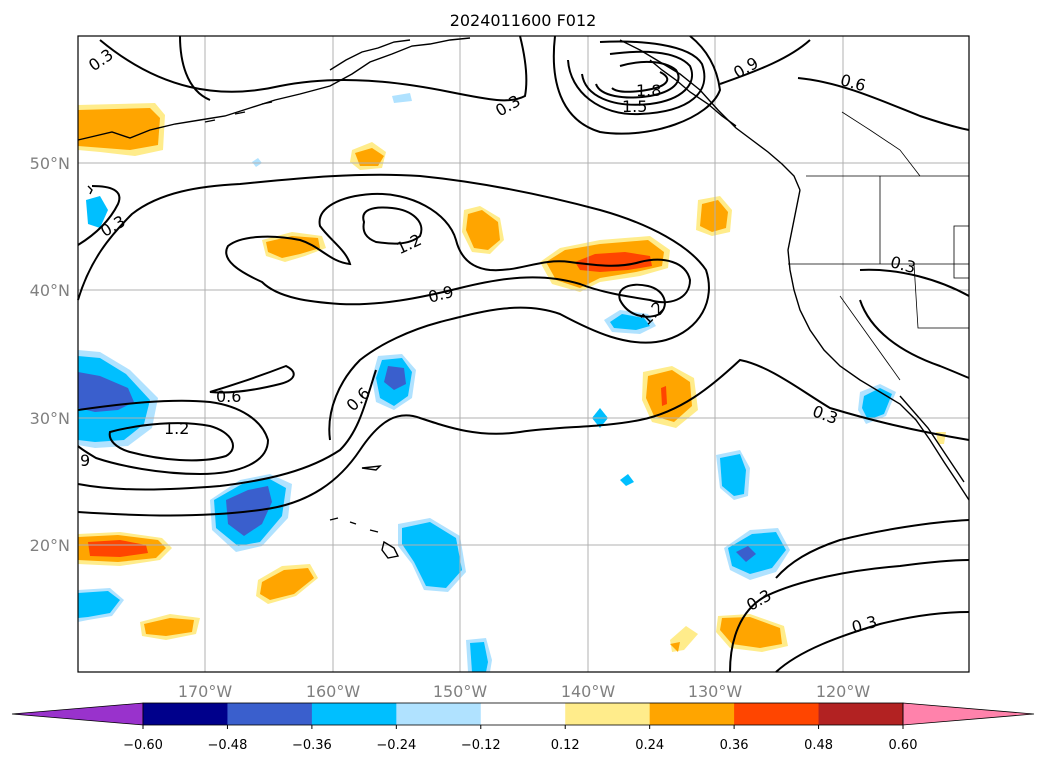 This screenshot has height=765, width=1047. I want to click on lat-label: 50°N, so click(50, 163).